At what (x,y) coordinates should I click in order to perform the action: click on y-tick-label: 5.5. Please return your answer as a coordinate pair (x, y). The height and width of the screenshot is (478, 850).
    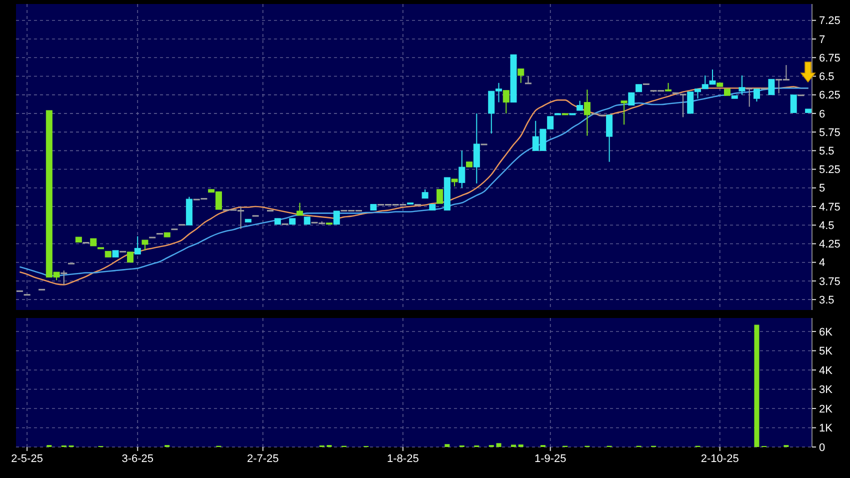
    Looking at the image, I should click on (826, 152).